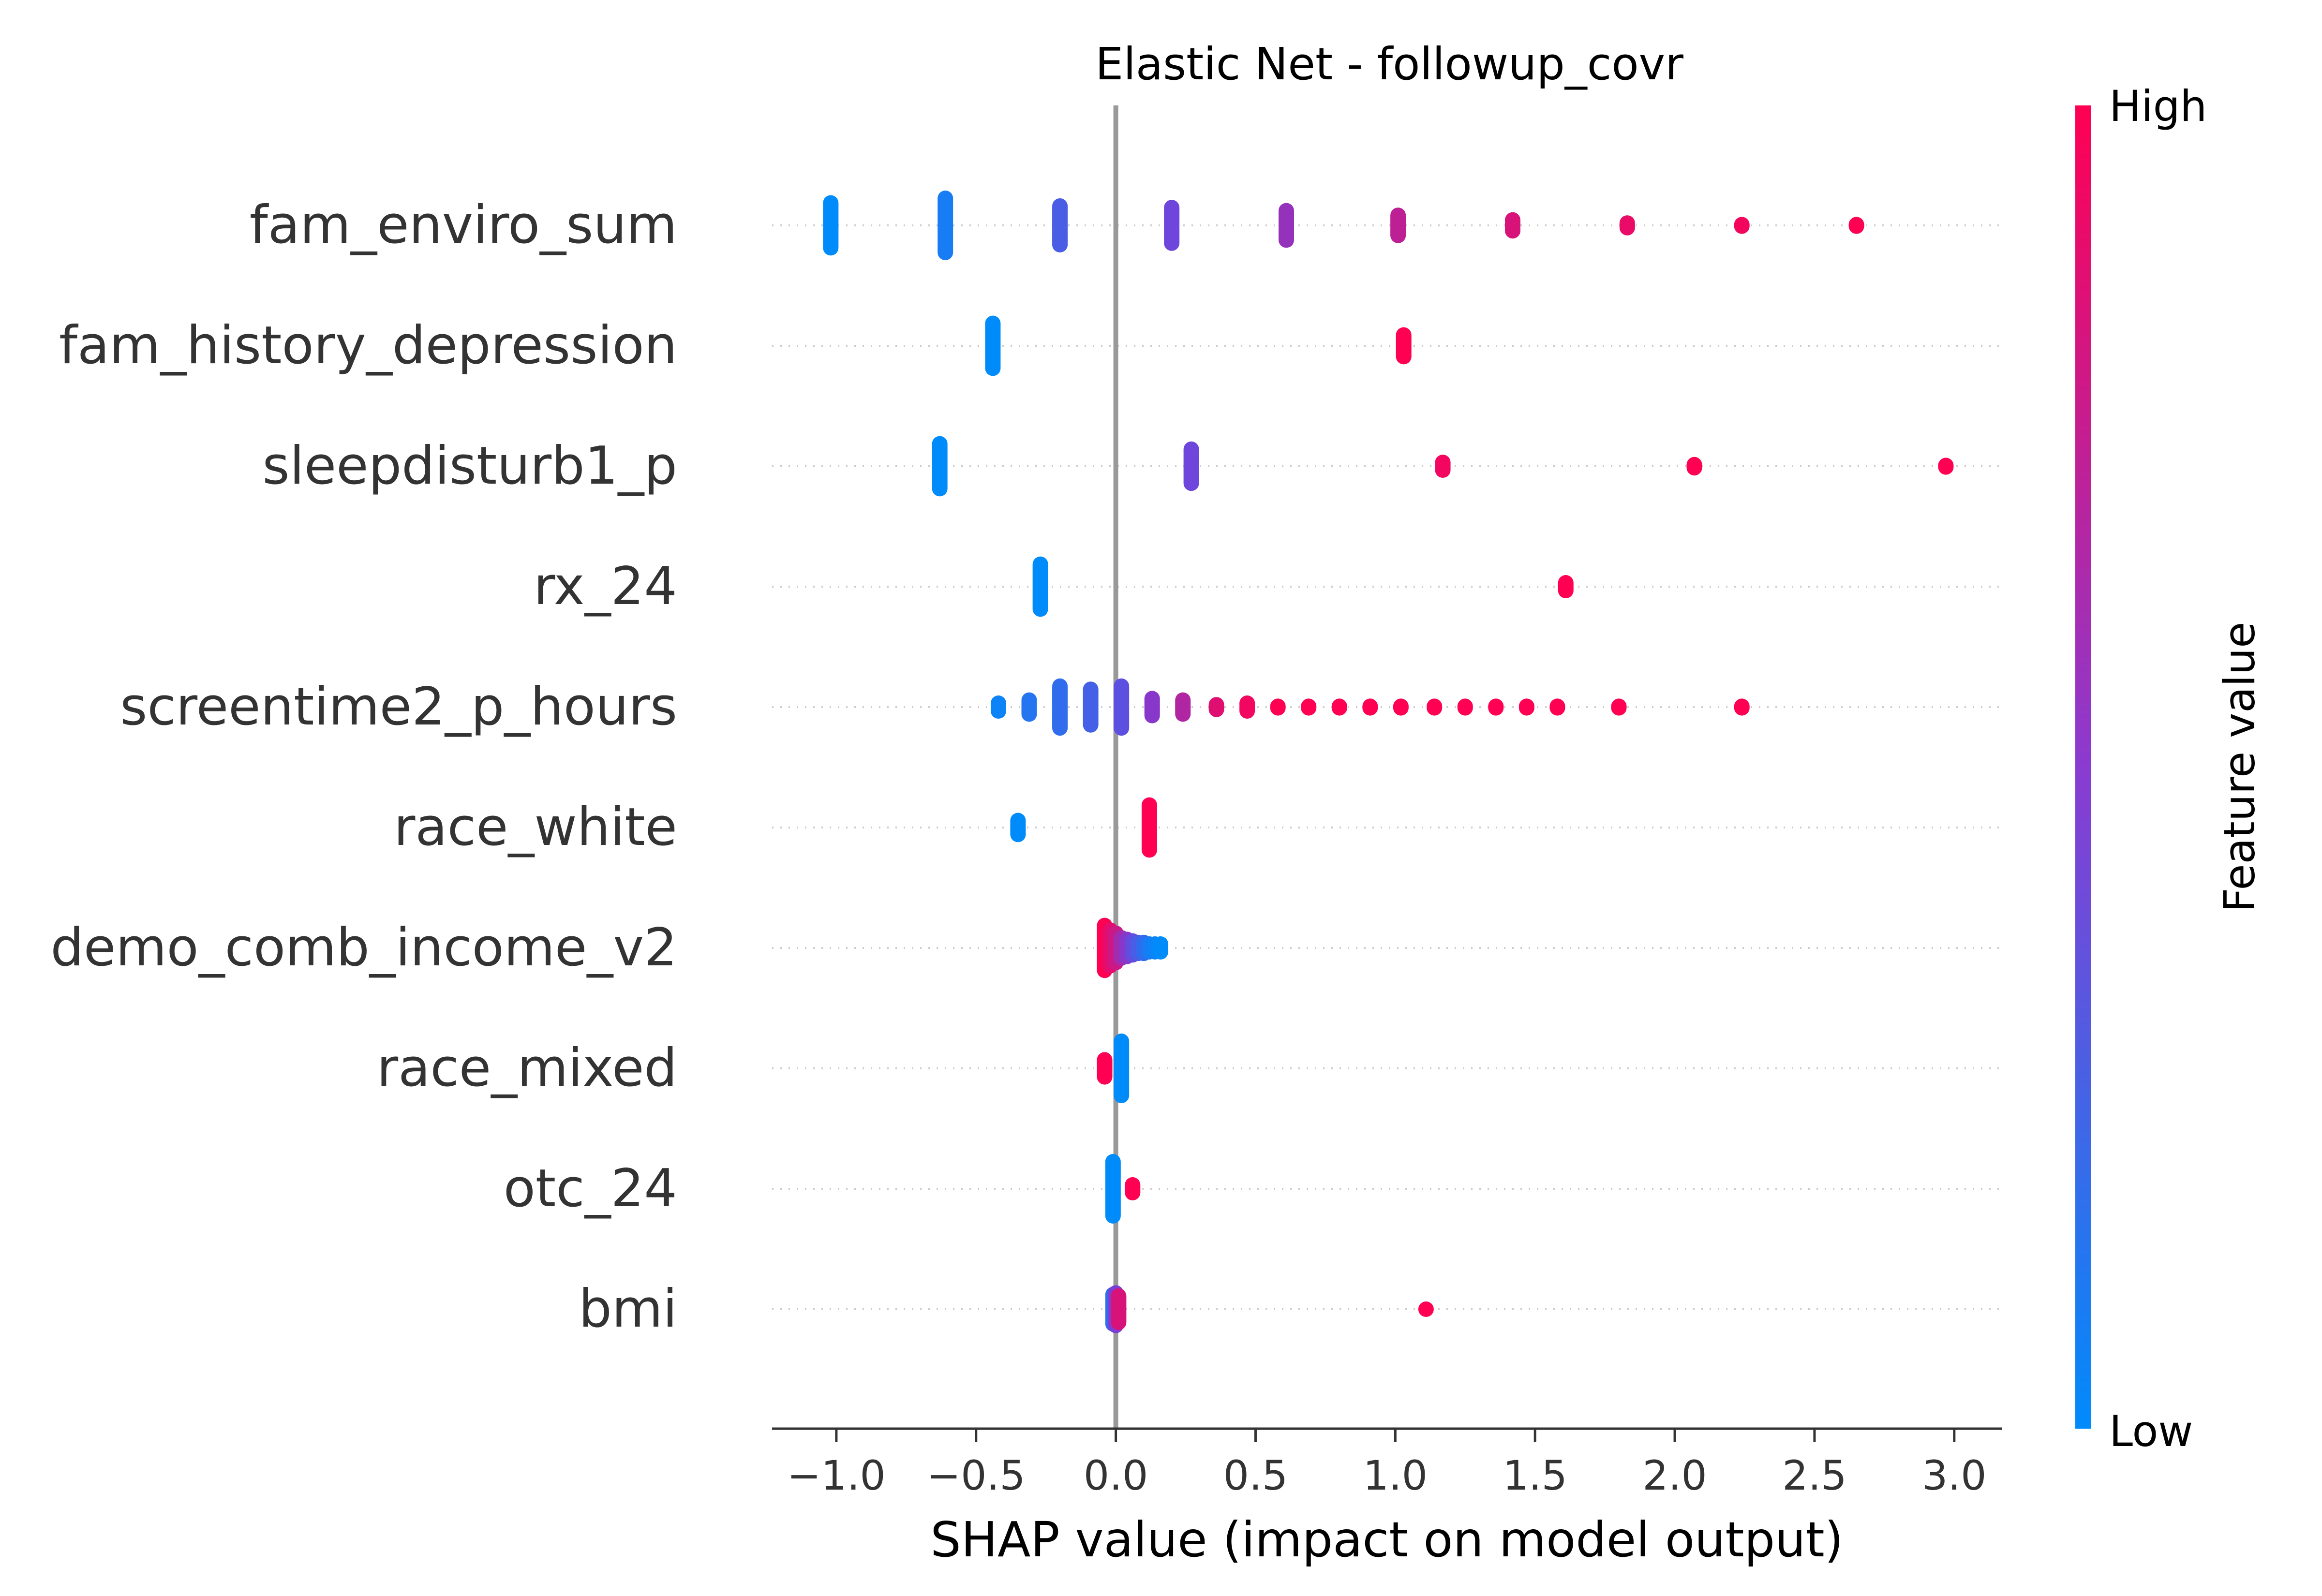 The width and height of the screenshot is (2322, 1596). What do you see at coordinates (535, 827) in the screenshot?
I see `feature-label: race_white` at bounding box center [535, 827].